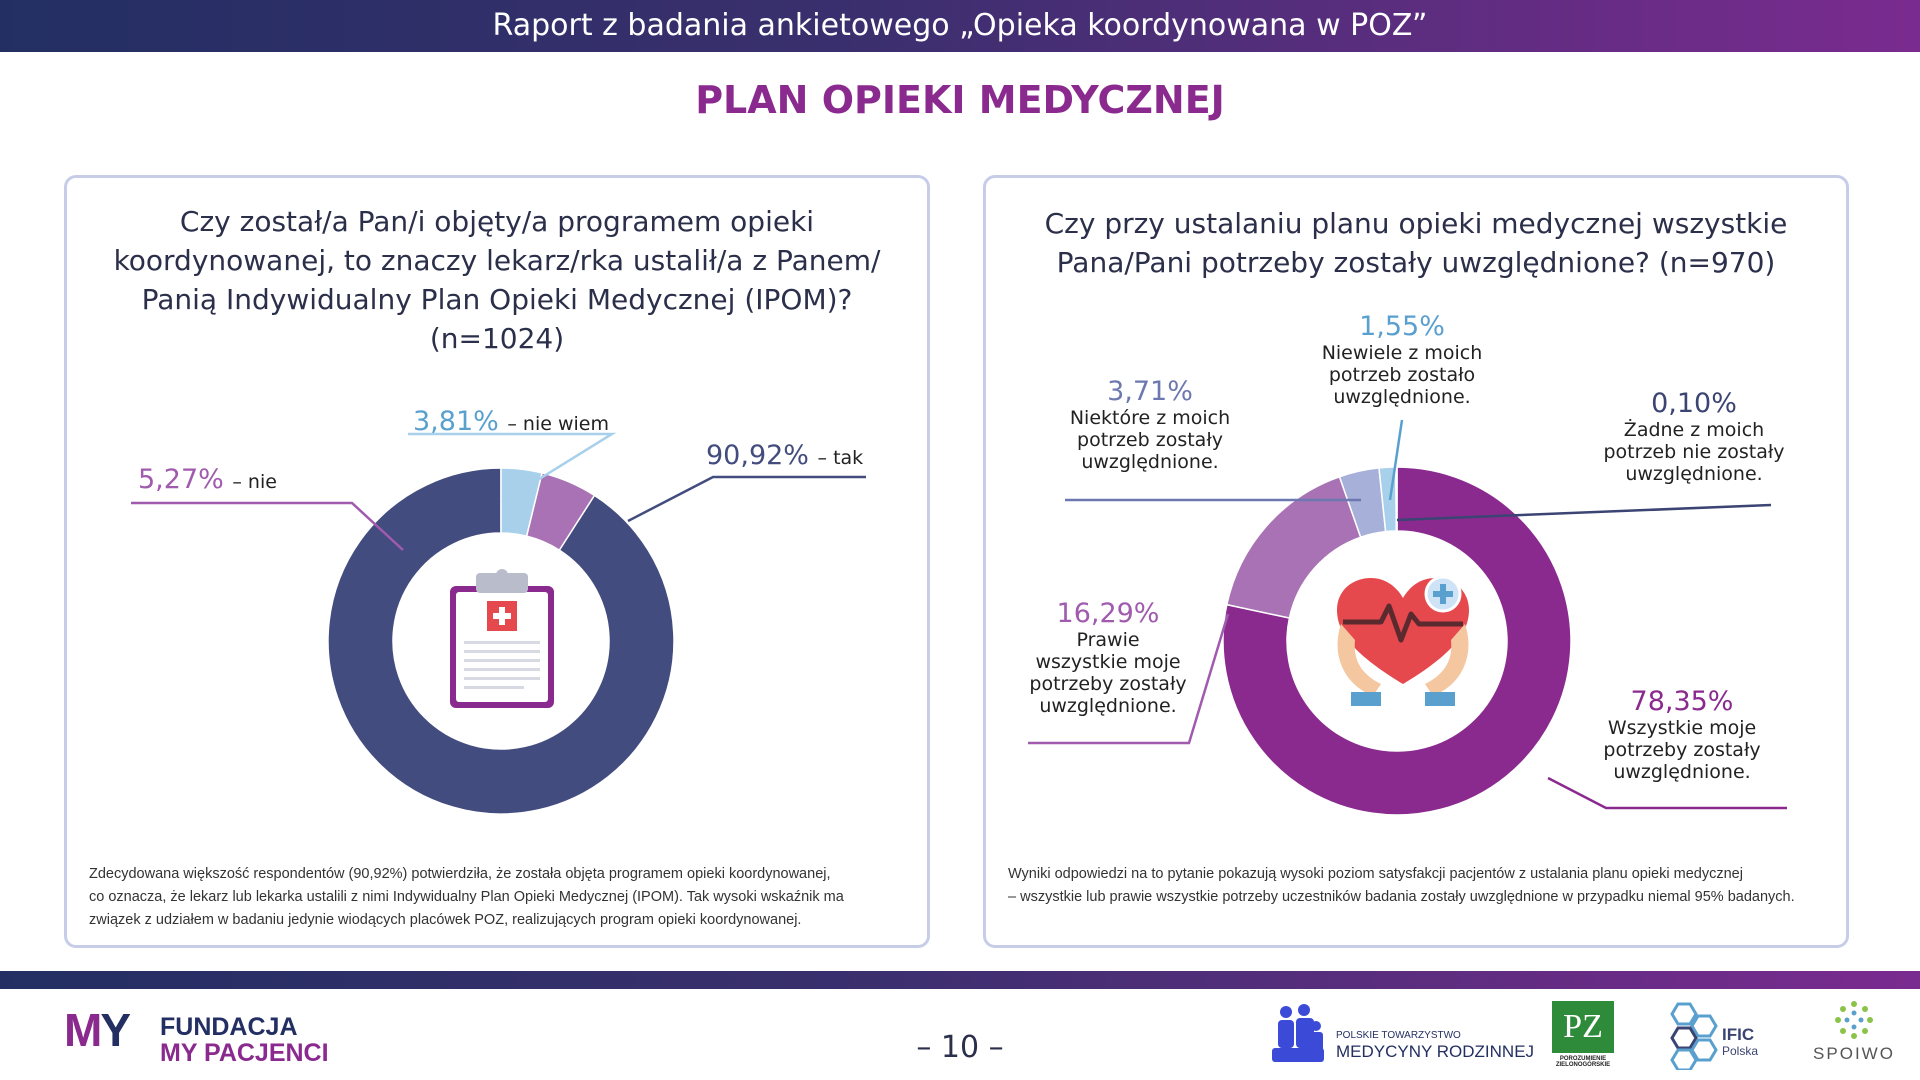  I want to click on chart-label: 5,27% – nie, so click(207, 479).